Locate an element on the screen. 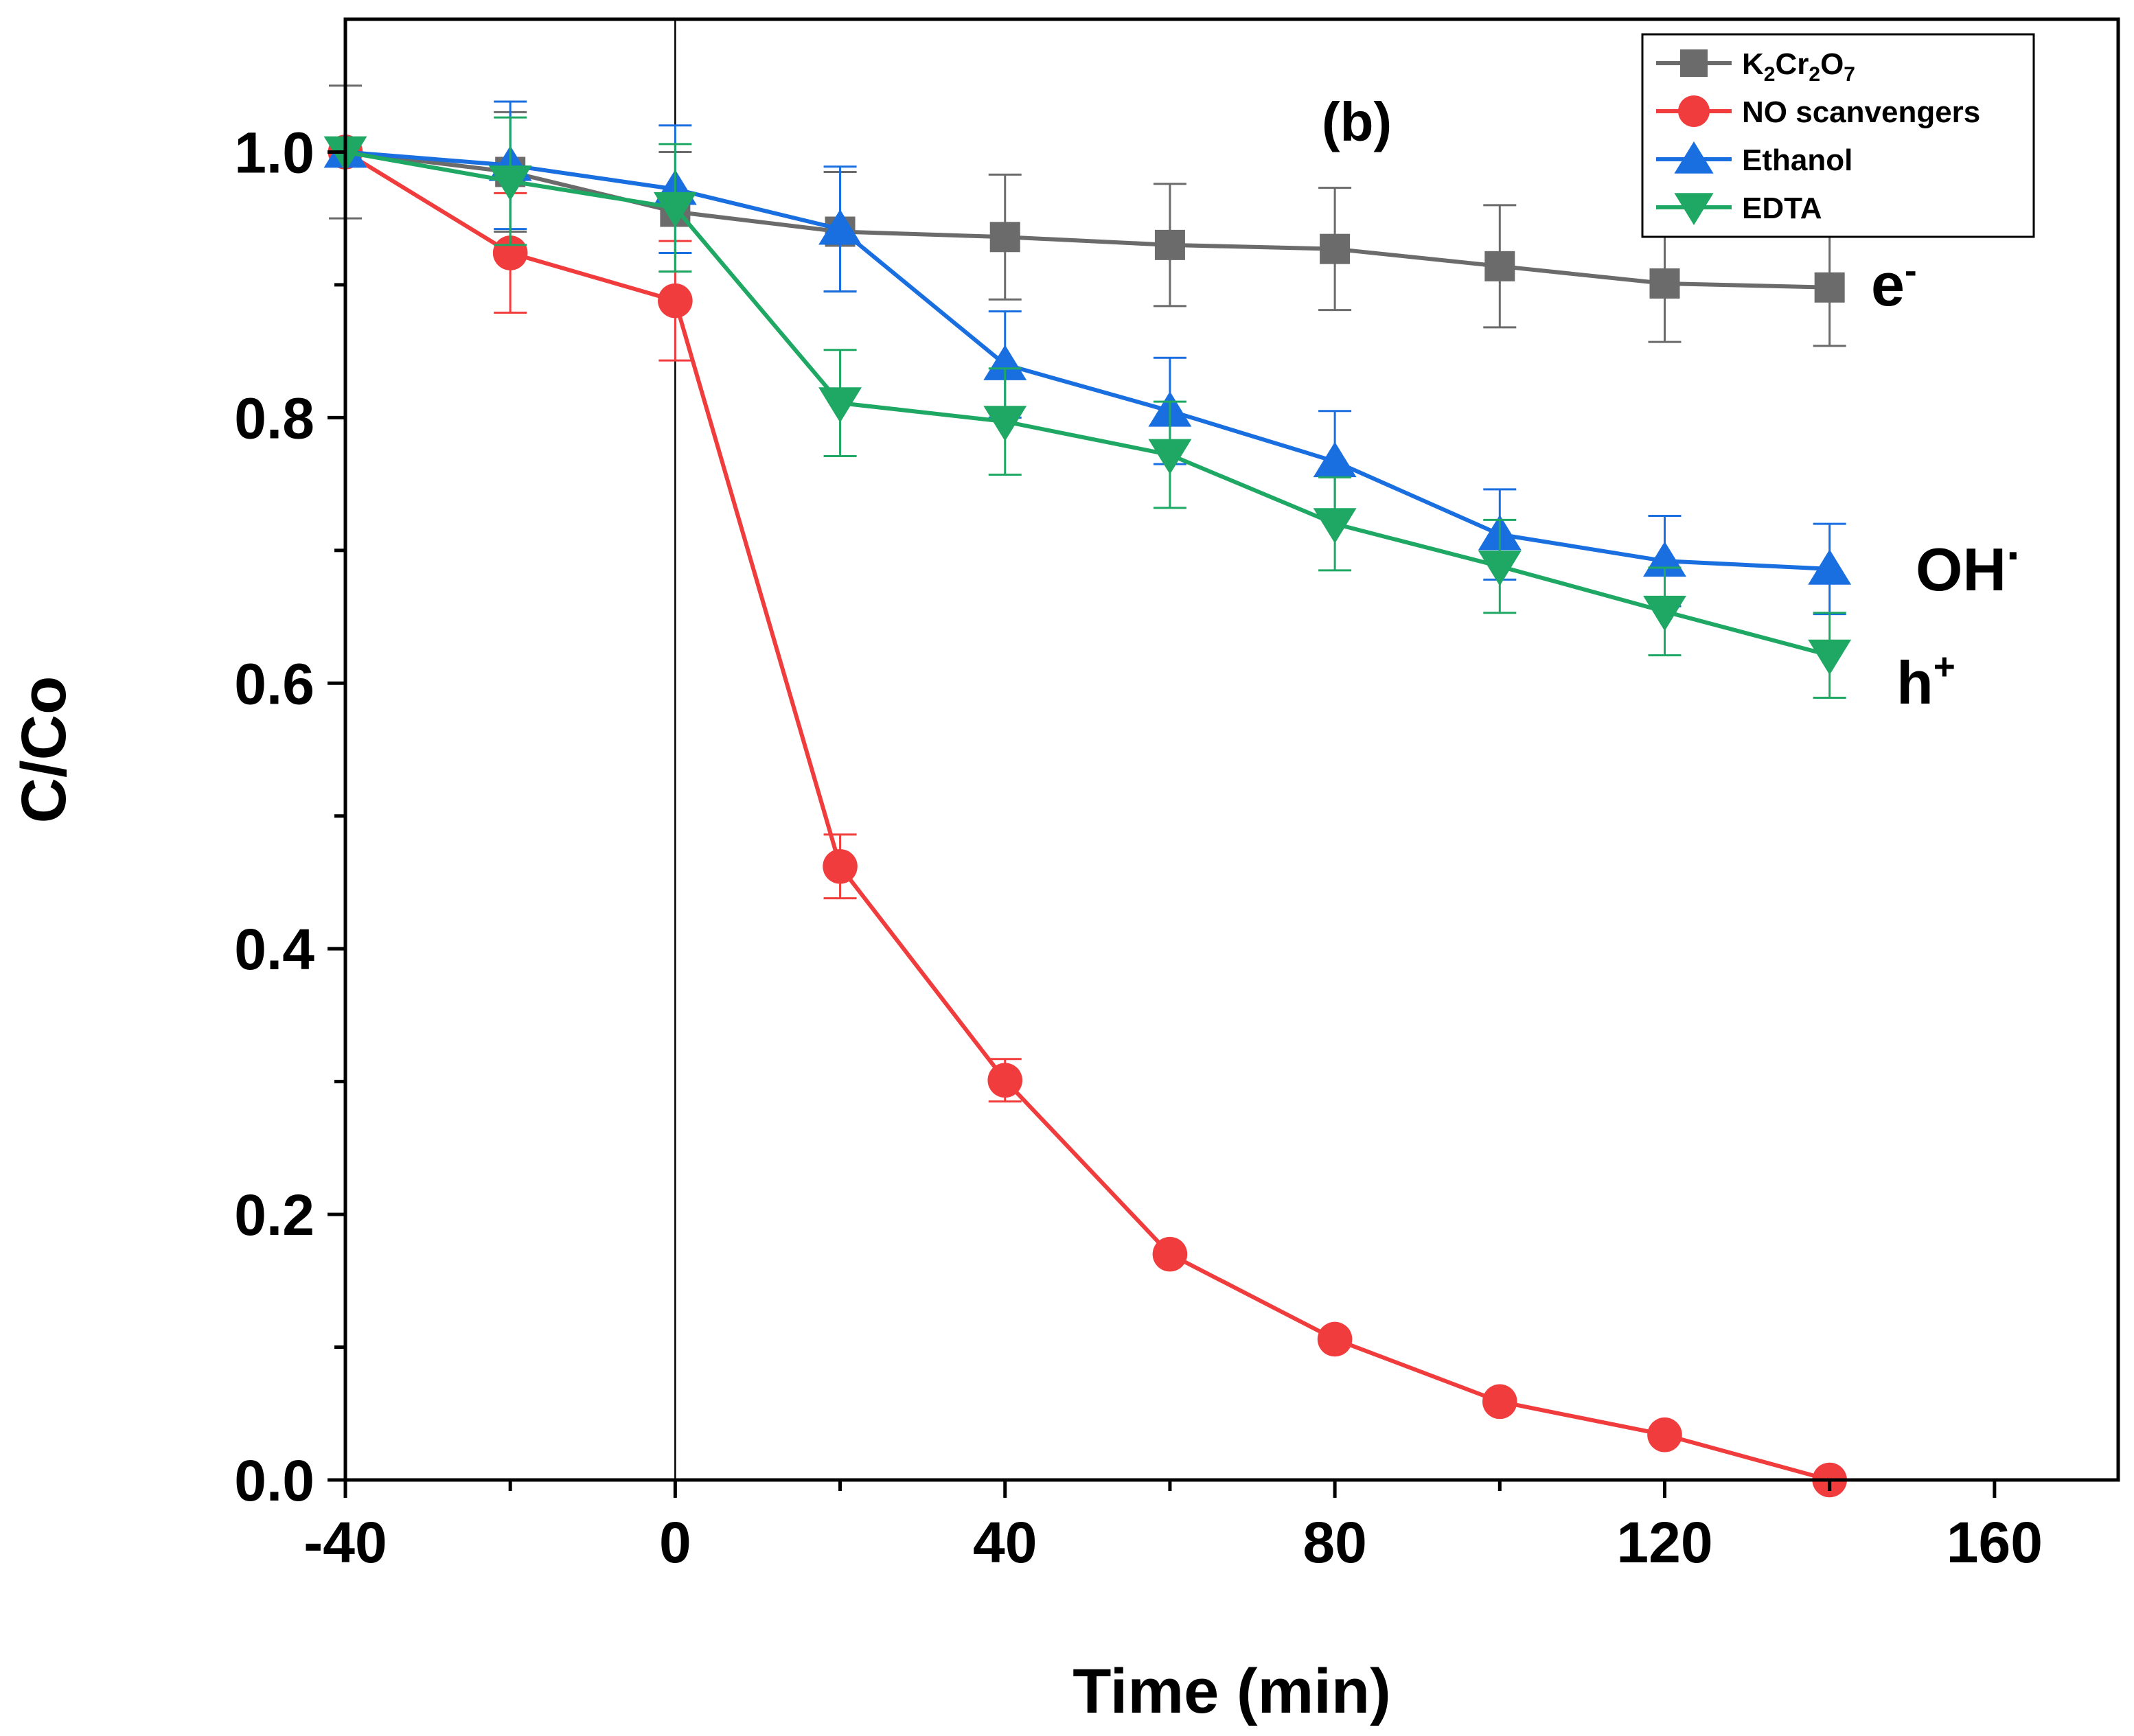 The height and width of the screenshot is (1736, 2134). legend-label: NO scanvengers is located at coordinates (1861, 112).